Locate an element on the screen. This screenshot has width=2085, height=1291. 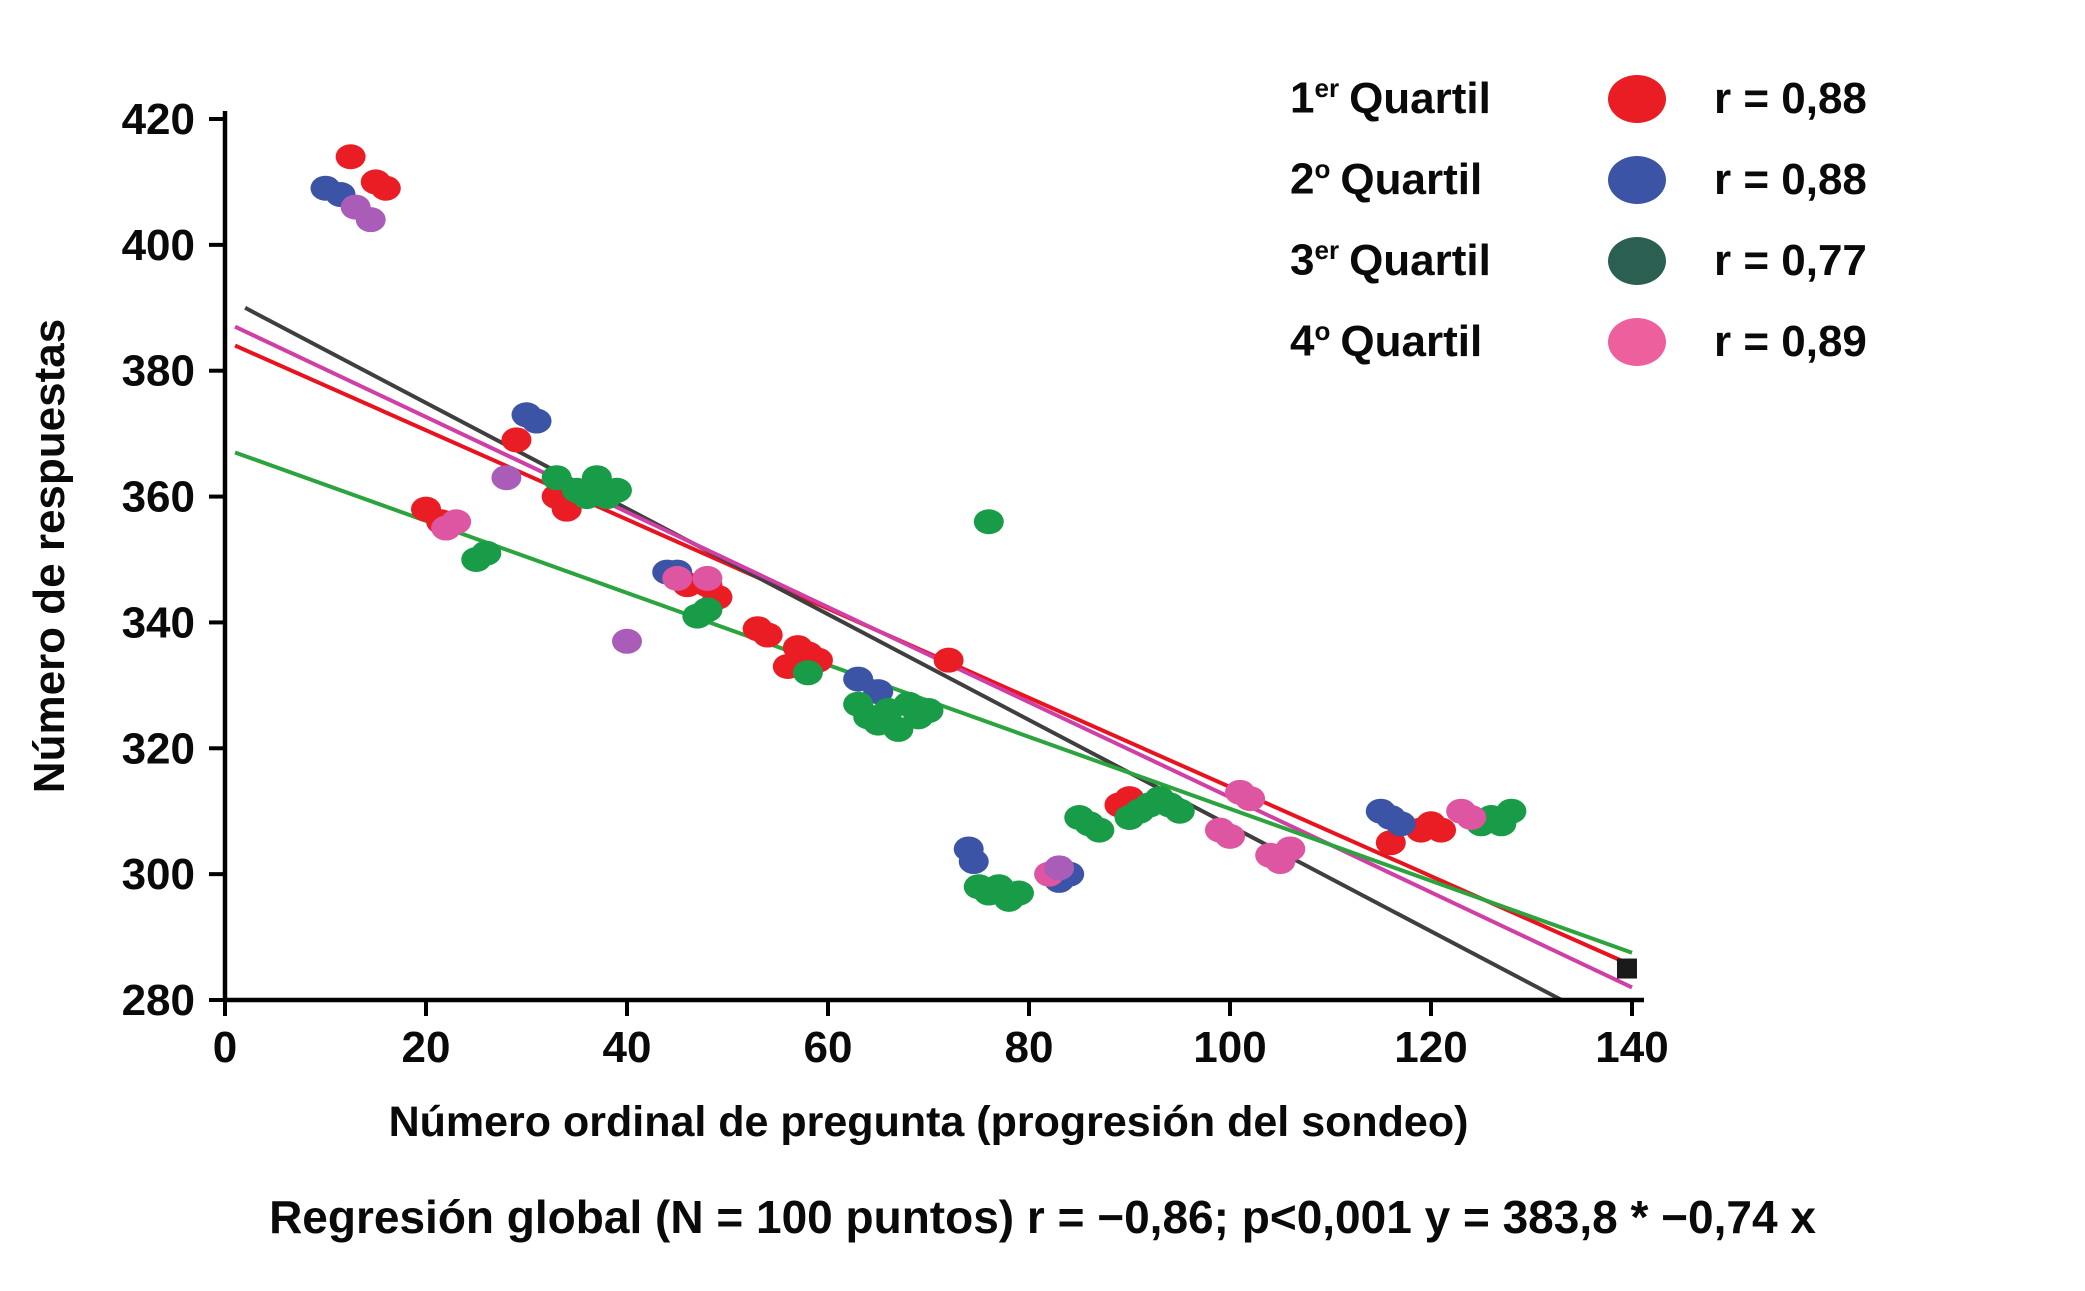
y-tick-label: 320 is located at coordinates (158, 748).